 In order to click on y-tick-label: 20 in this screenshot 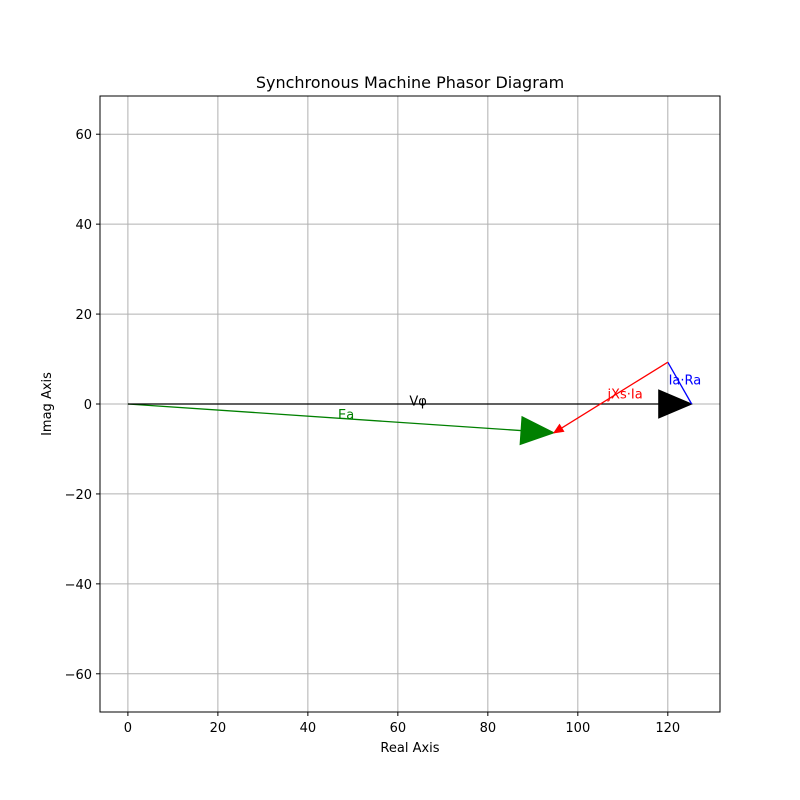, I will do `click(83, 315)`.